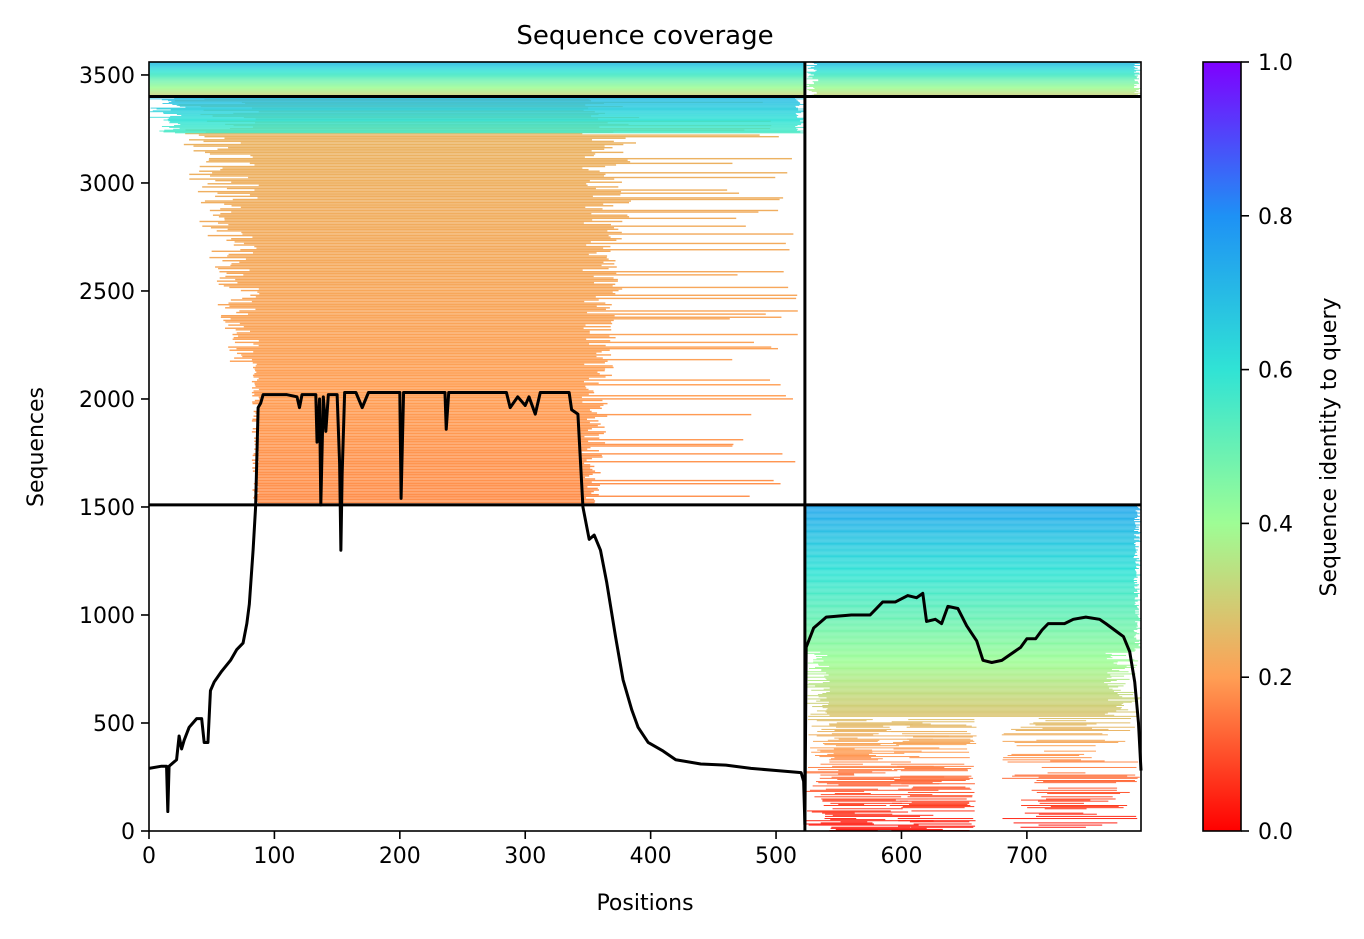 This screenshot has height=939, width=1364. What do you see at coordinates (525, 856) in the screenshot?
I see `x-tick-label: 300` at bounding box center [525, 856].